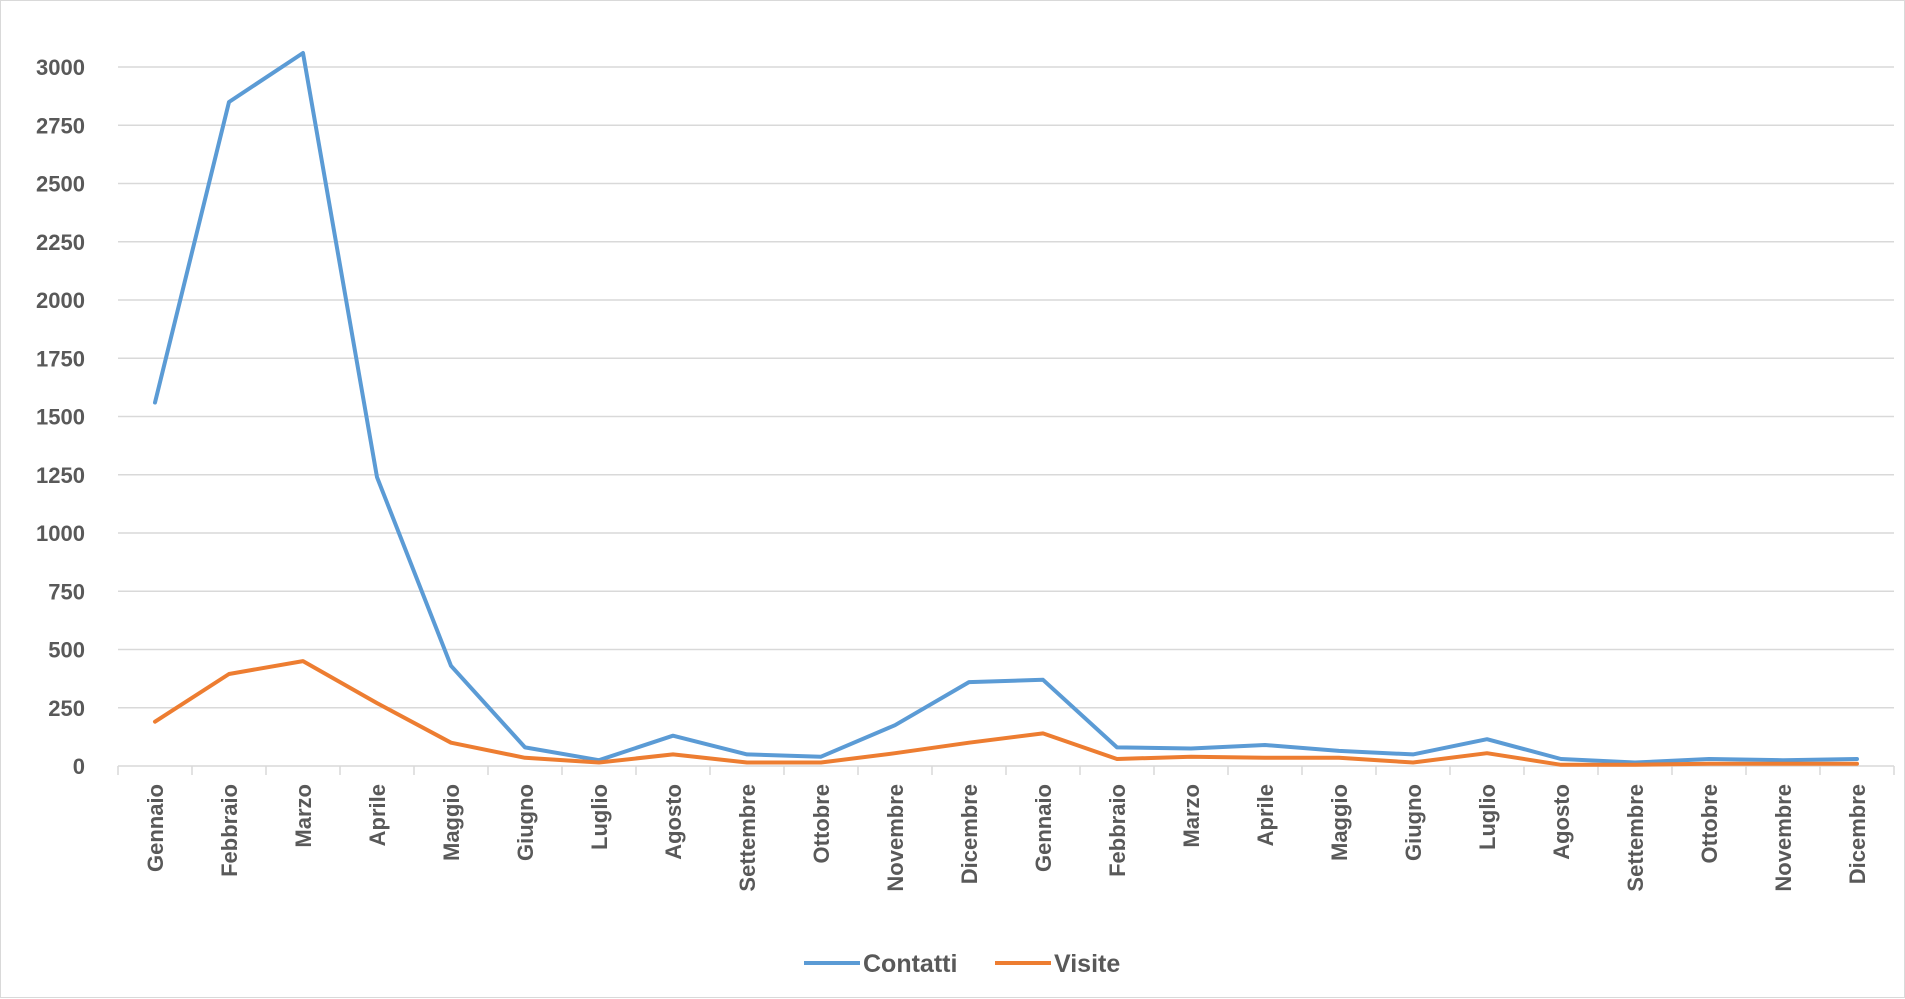 The height and width of the screenshot is (999, 1905). Describe the element at coordinates (910, 964) in the screenshot. I see `legend-label: Contatti` at that location.